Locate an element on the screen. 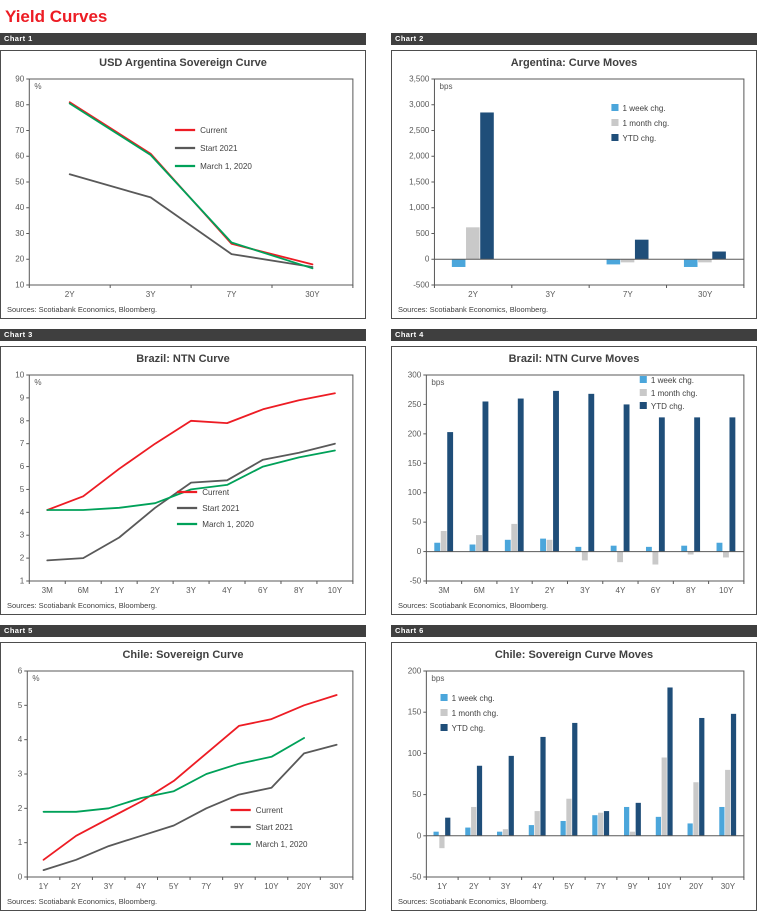 The height and width of the screenshot is (911, 757). svg-text: 3,500 is located at coordinates (419, 79).